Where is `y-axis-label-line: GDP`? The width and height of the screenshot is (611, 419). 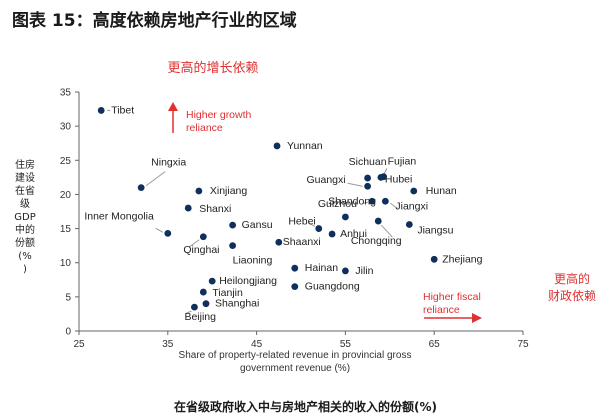
y-axis-label-line: GDP is located at coordinates (24, 217).